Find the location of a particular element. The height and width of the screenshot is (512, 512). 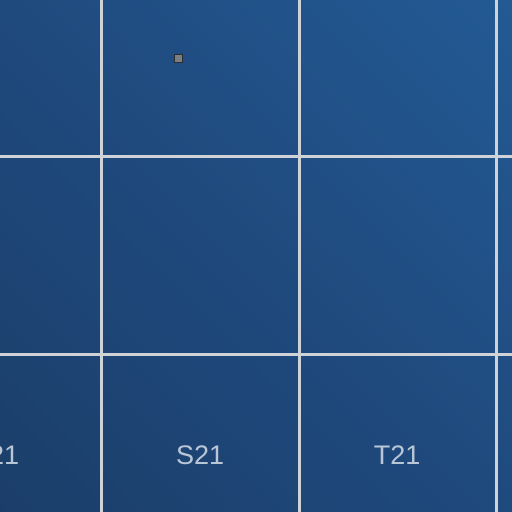

grid-cell-label-left: 21 is located at coordinates (10, 455).